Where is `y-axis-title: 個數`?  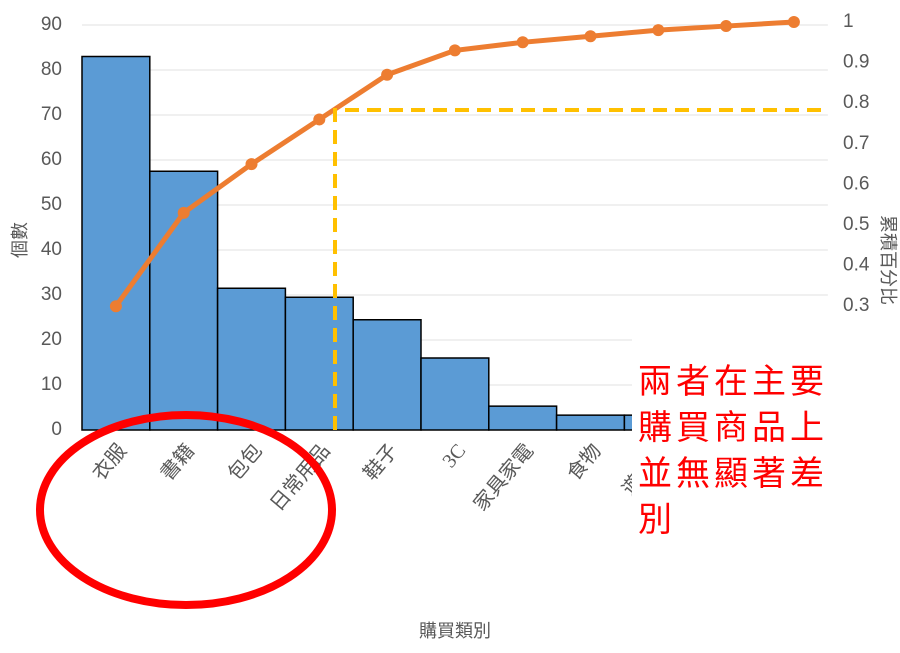
y-axis-title: 個數 is located at coordinates (20, 240).